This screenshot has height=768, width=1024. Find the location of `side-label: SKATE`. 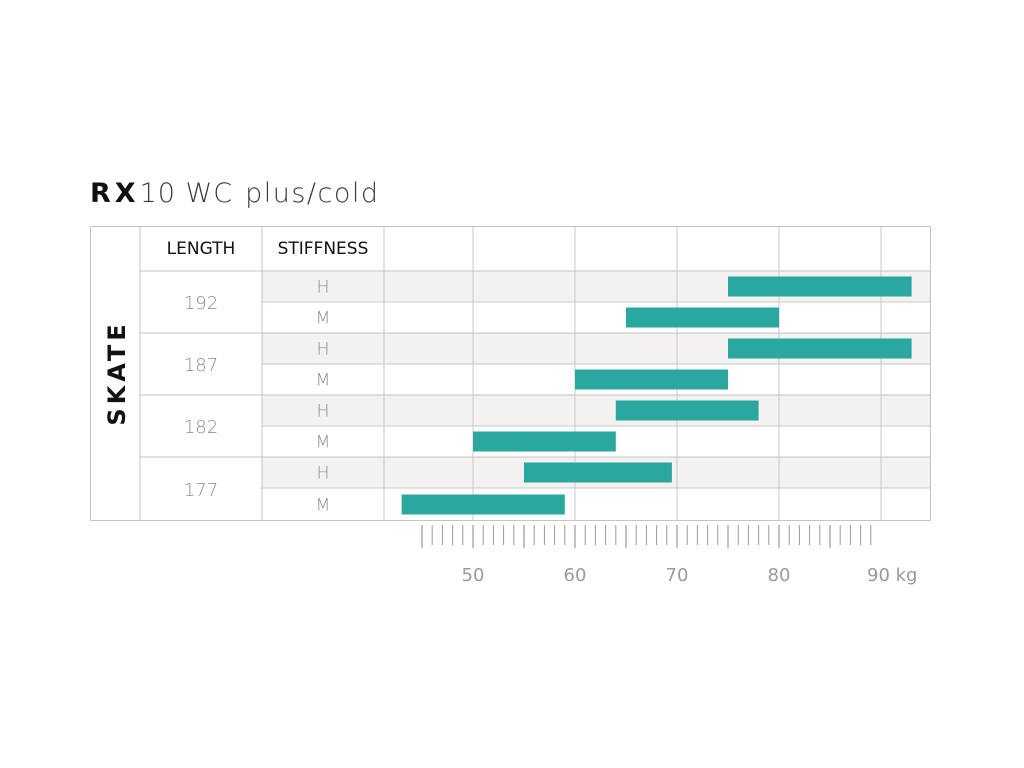

side-label: SKATE is located at coordinates (117, 372).